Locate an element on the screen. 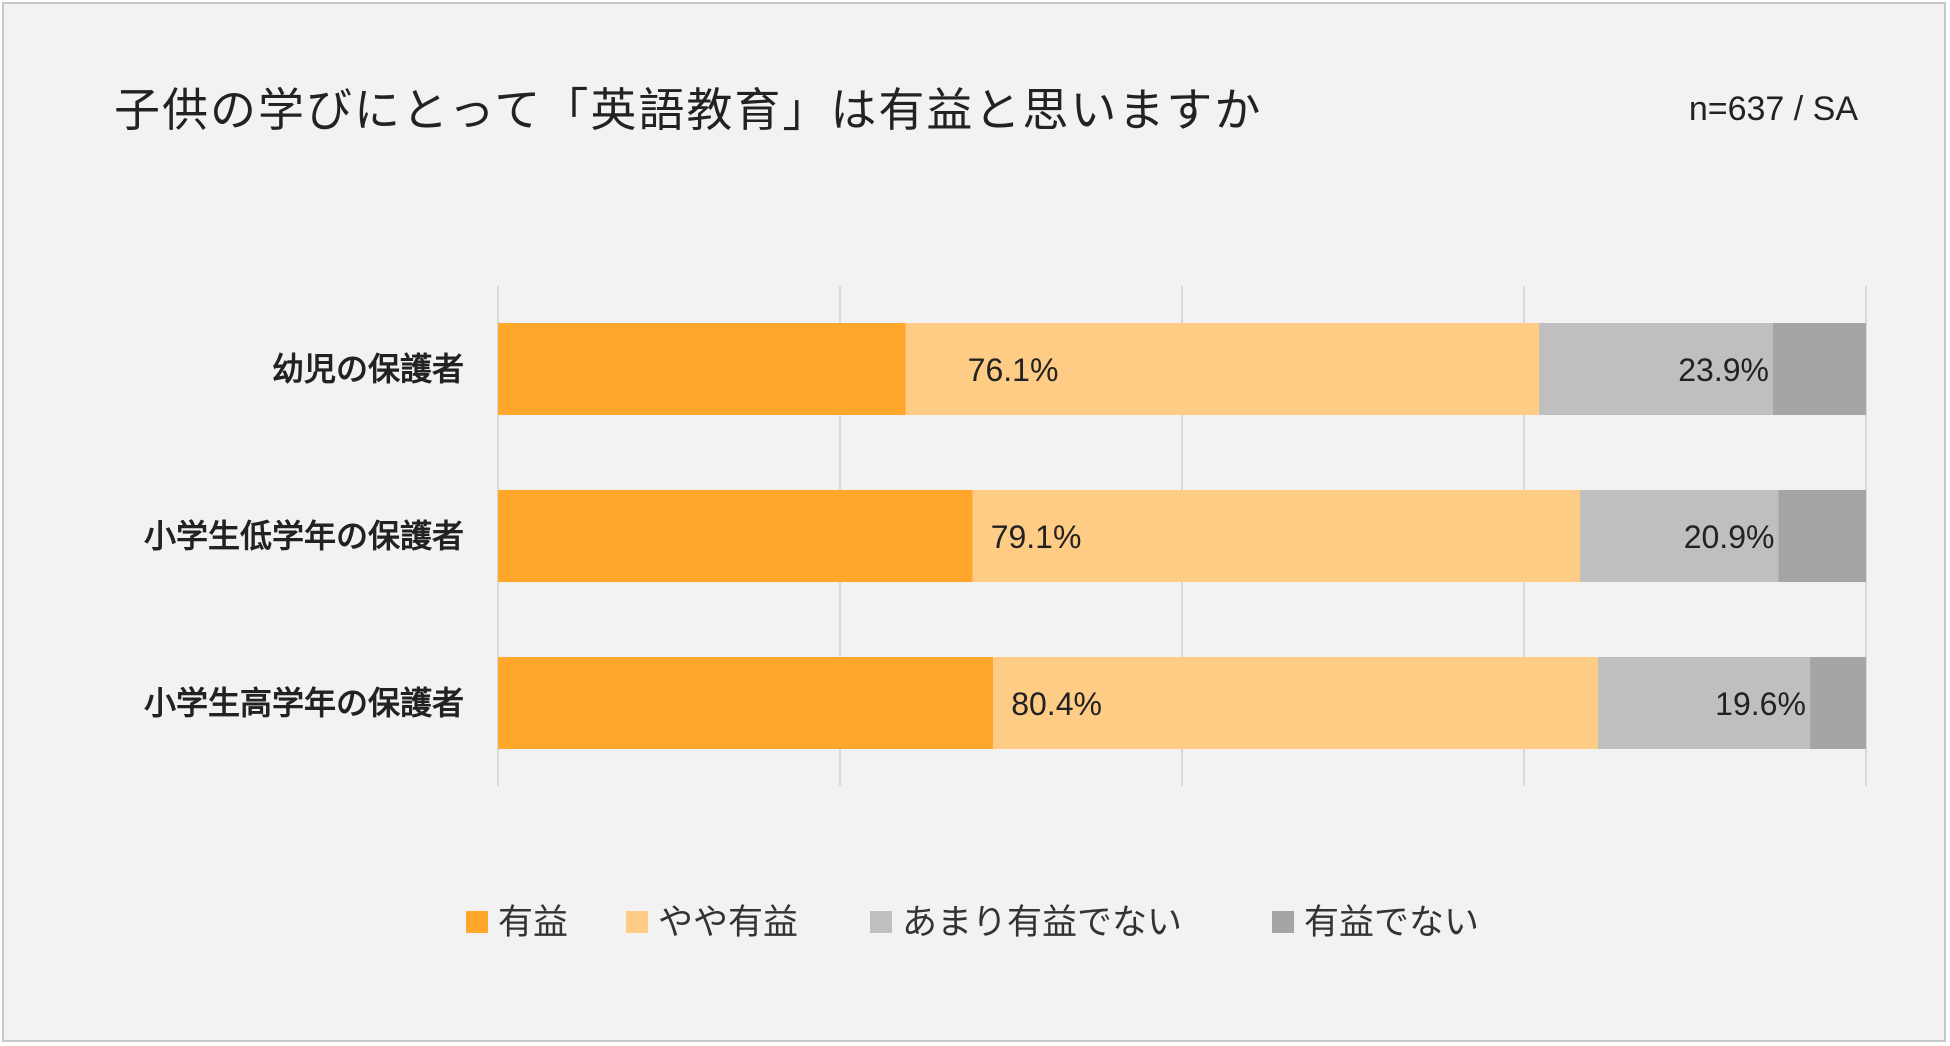 Image resolution: width=1950 pixels, height=1046 pixels. data-label-positive: 79.1% is located at coordinates (1036, 537).